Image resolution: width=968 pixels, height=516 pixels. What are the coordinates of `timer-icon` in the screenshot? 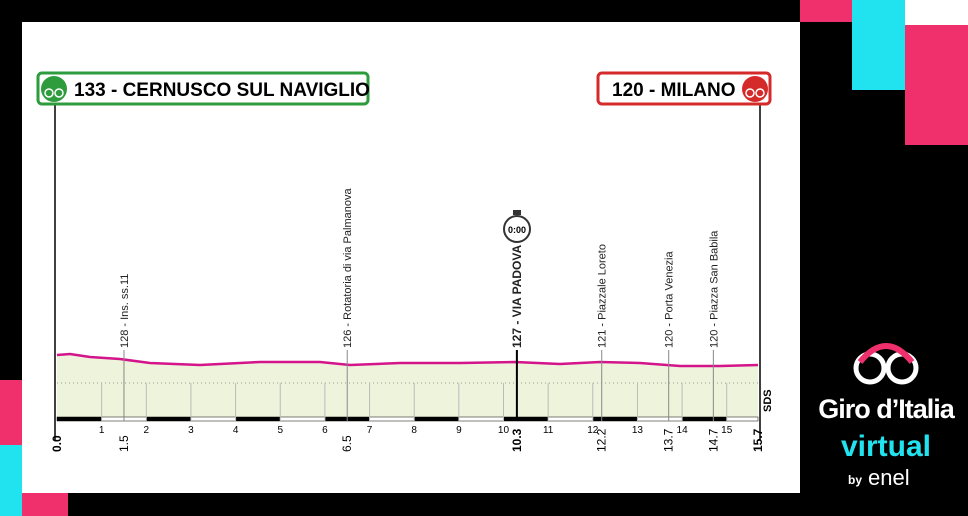 It's located at (517, 229).